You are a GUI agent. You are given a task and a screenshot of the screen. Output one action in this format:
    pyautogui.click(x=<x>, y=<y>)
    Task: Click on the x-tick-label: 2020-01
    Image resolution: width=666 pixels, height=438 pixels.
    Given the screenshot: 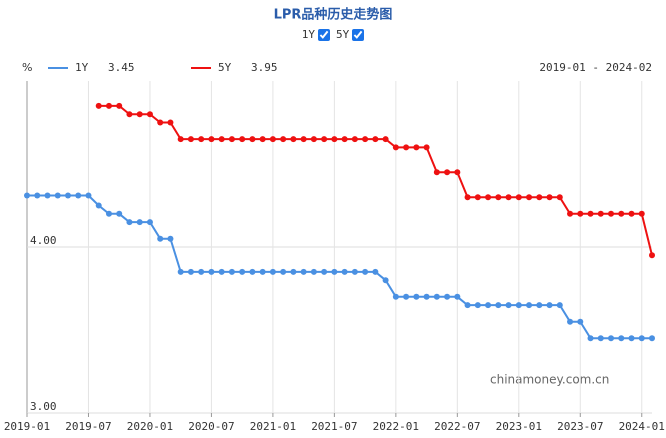 What is the action you would take?
    pyautogui.click(x=150, y=426)
    